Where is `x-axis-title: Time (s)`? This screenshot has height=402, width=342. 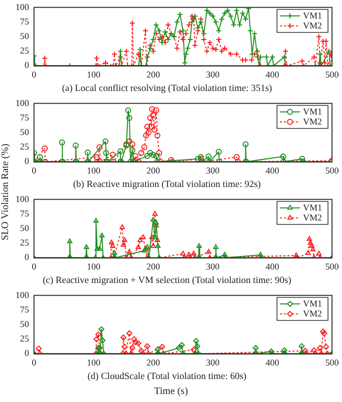
x-axis-title: Time (s) is located at coordinates (171, 391).